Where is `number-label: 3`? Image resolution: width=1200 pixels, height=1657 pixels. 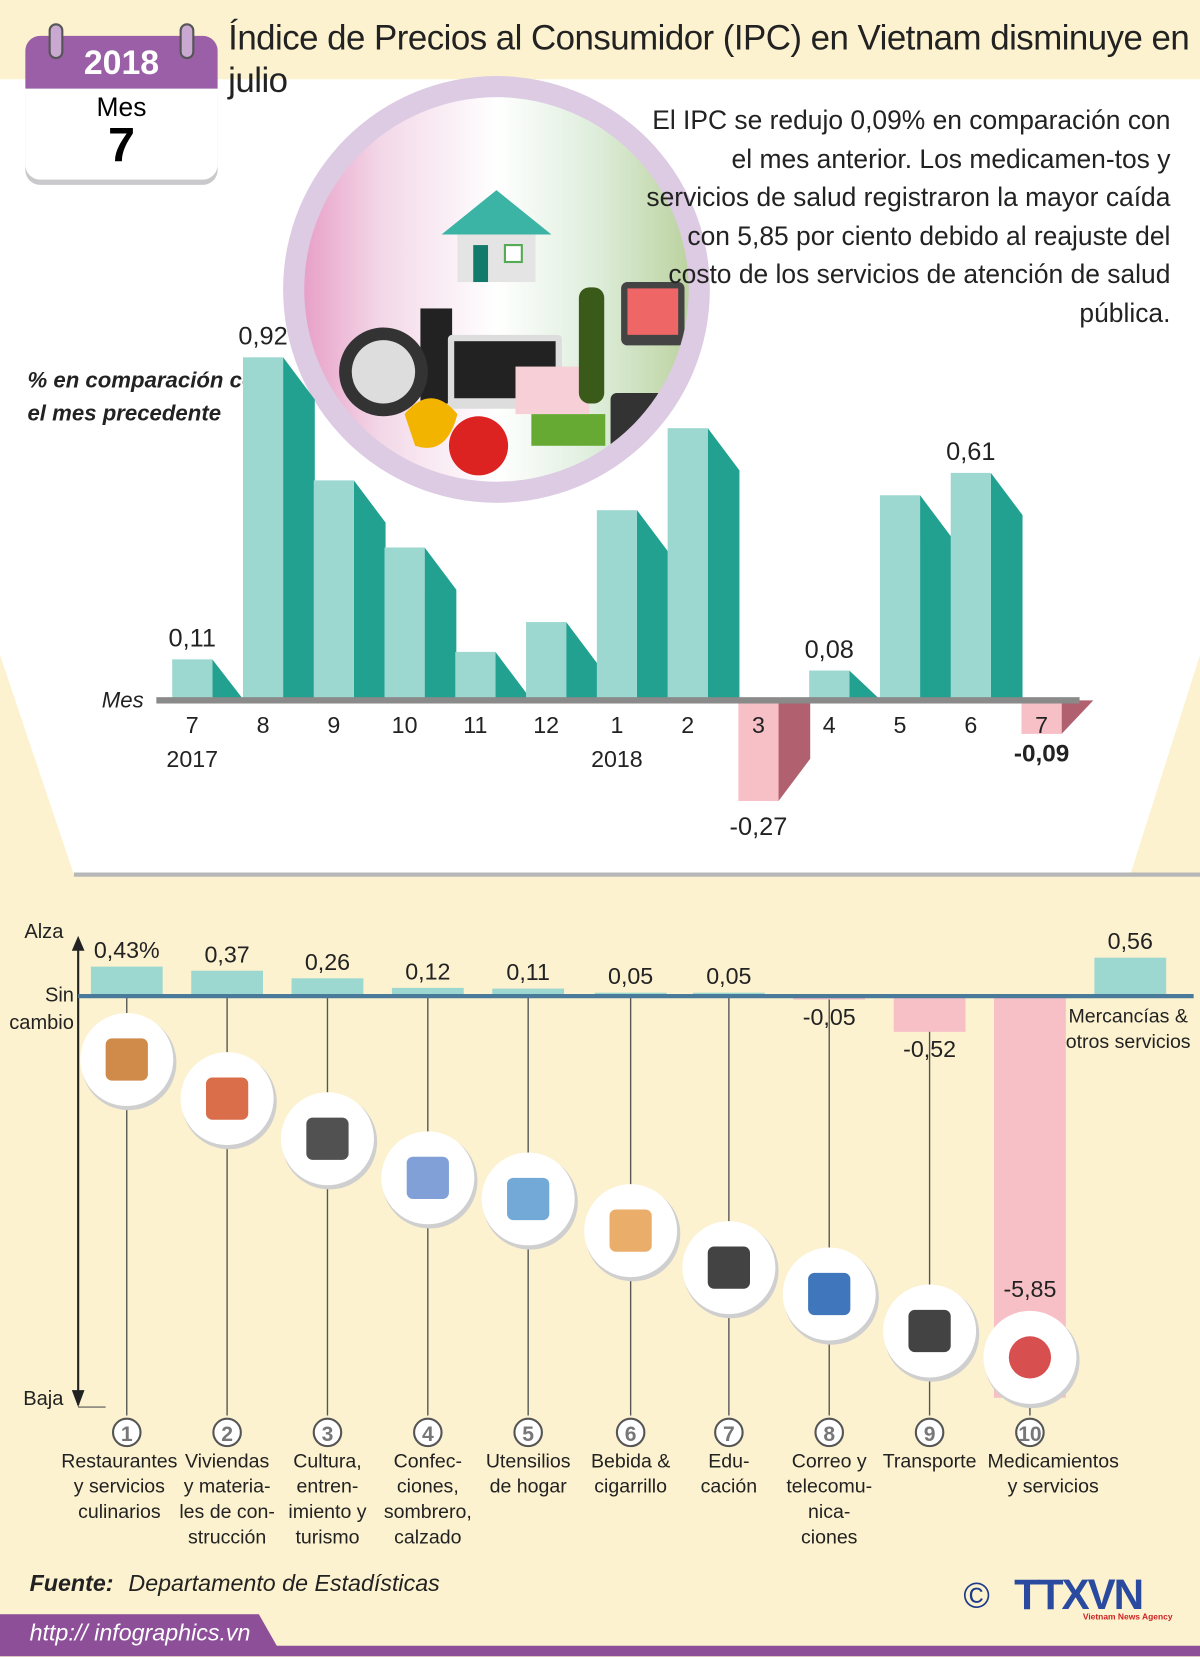 number-label: 3 is located at coordinates (328, 1434).